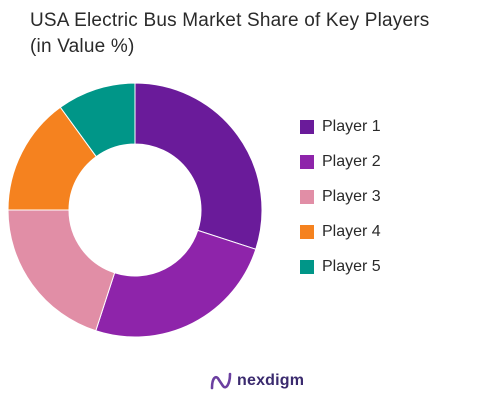 The width and height of the screenshot is (498, 400). Describe the element at coordinates (351, 196) in the screenshot. I see `legend-label: Player 3` at that location.